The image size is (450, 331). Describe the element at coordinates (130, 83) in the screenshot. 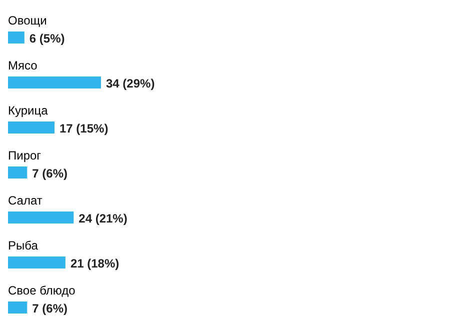

I see `data-label: 34 (29%)` at that location.